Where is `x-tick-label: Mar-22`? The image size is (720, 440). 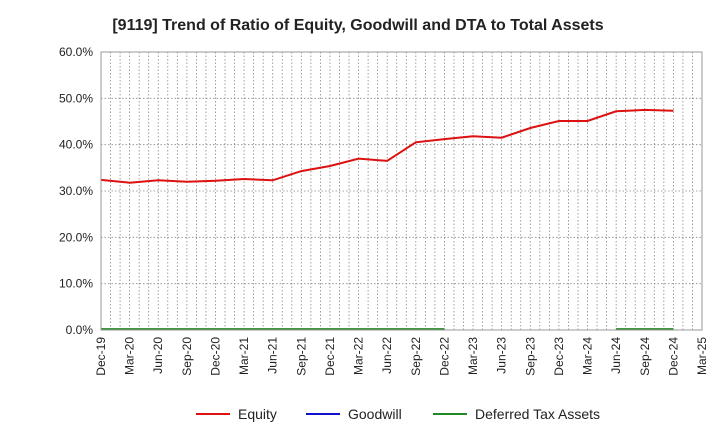 x-tick-label: Mar-22 is located at coordinates (359, 356).